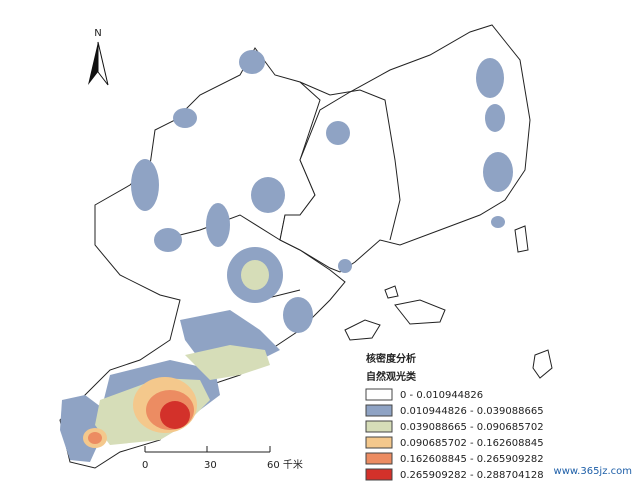 The width and height of the screenshot is (640, 486). I want to click on legend-subtitle: 自然观光类, so click(391, 376).